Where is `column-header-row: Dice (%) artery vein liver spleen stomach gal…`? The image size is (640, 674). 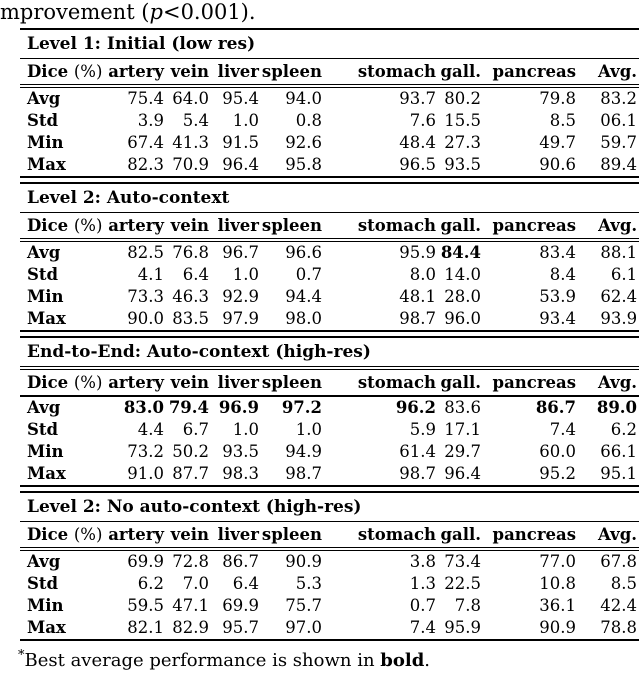 column-header-row: Dice (%) artery vein liver spleen stomach gal… is located at coordinates (330, 227).